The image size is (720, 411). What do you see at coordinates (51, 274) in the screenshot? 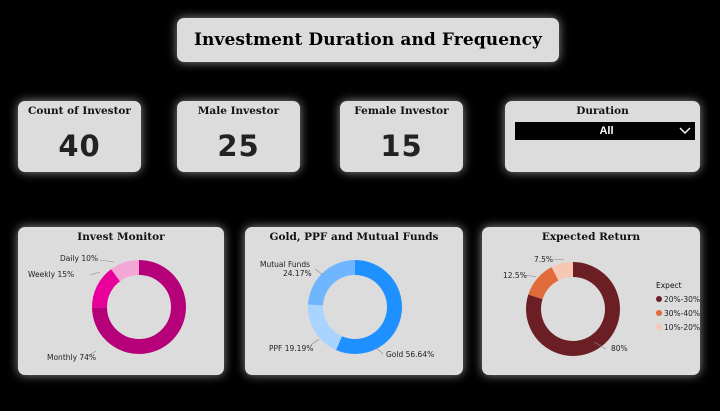
I see `label-weekly: Weekly 15%` at bounding box center [51, 274].